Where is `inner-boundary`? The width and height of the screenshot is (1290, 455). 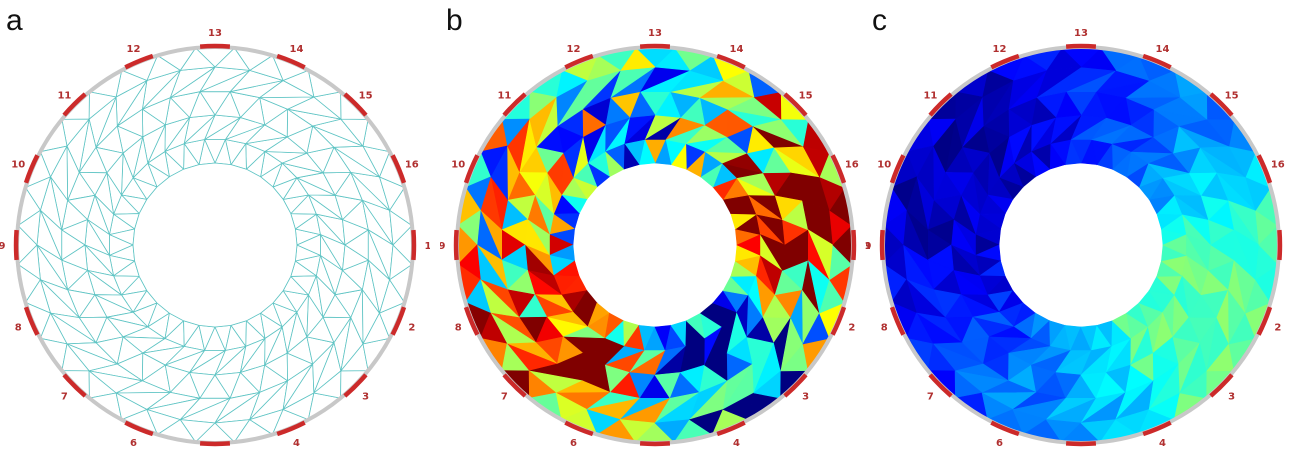 inner-boundary is located at coordinates (215, 245).